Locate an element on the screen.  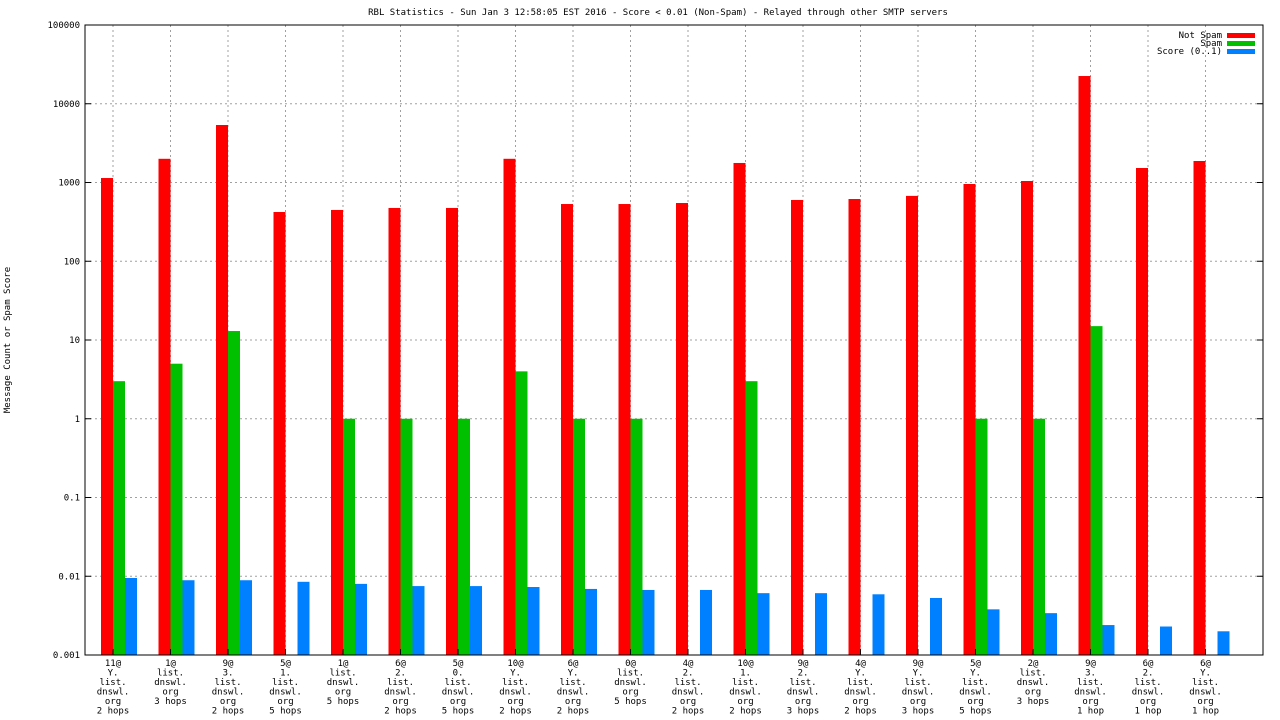
y-tick-label: 0.1 is located at coordinates (72, 499).